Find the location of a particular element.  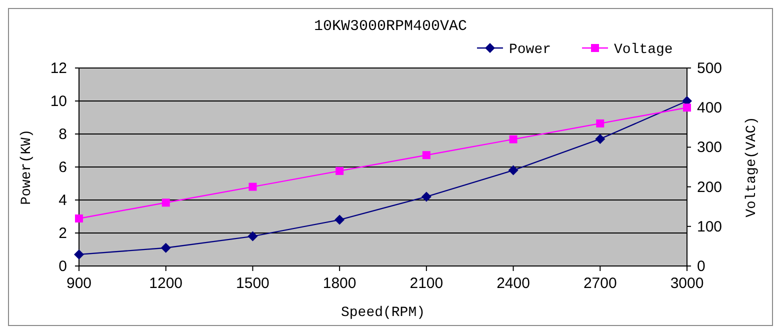

y-tick-label: 6 is located at coordinates (62, 167).